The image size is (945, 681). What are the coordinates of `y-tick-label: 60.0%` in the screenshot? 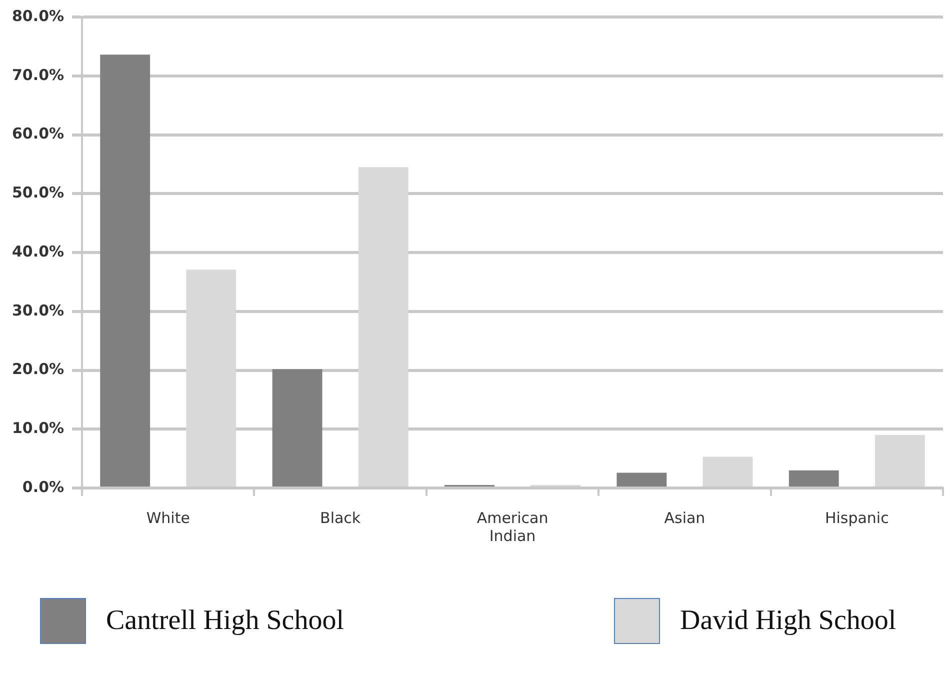 It's located at (38, 133).